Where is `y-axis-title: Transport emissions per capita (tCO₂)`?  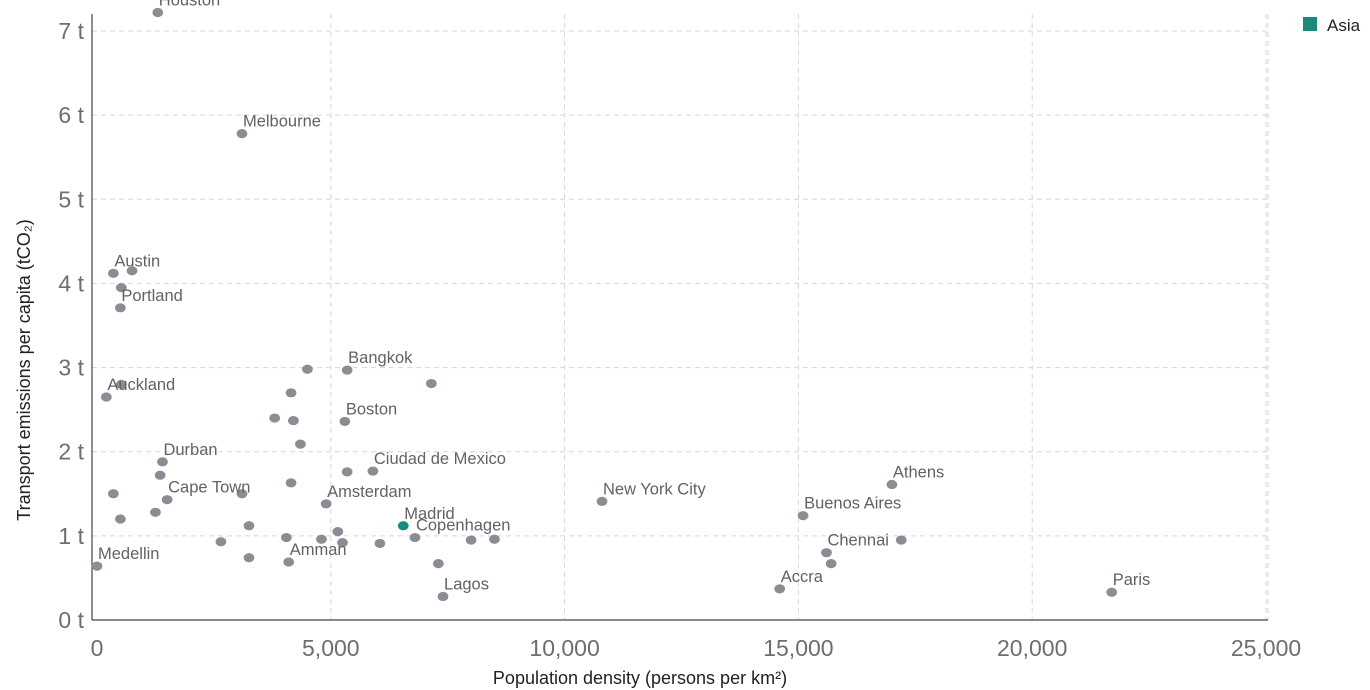
y-axis-title: Transport emissions per capita (tCO₂) is located at coordinates (24, 369).